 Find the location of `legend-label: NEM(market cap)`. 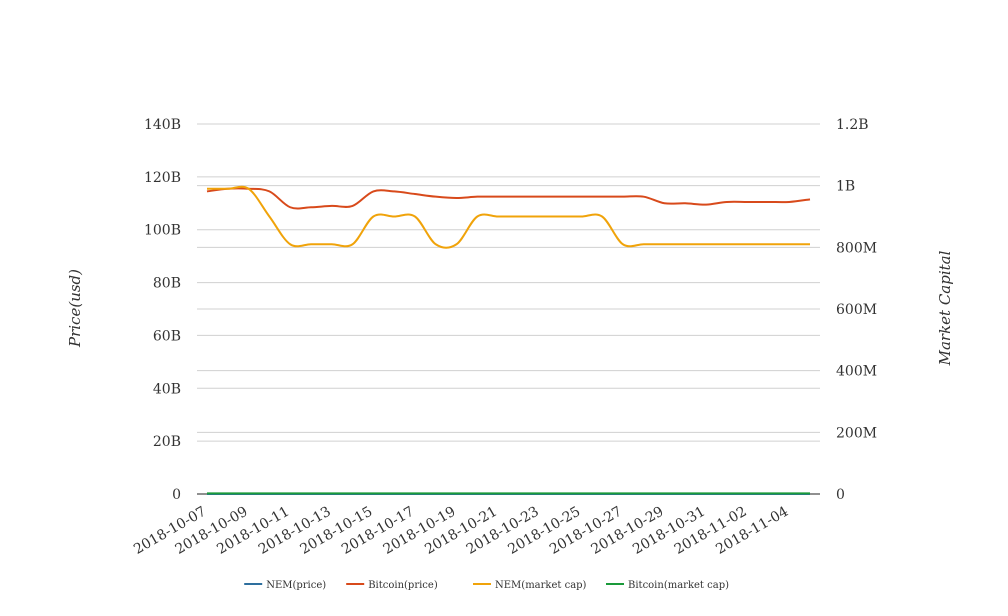

legend-label: NEM(market cap) is located at coordinates (541, 585).